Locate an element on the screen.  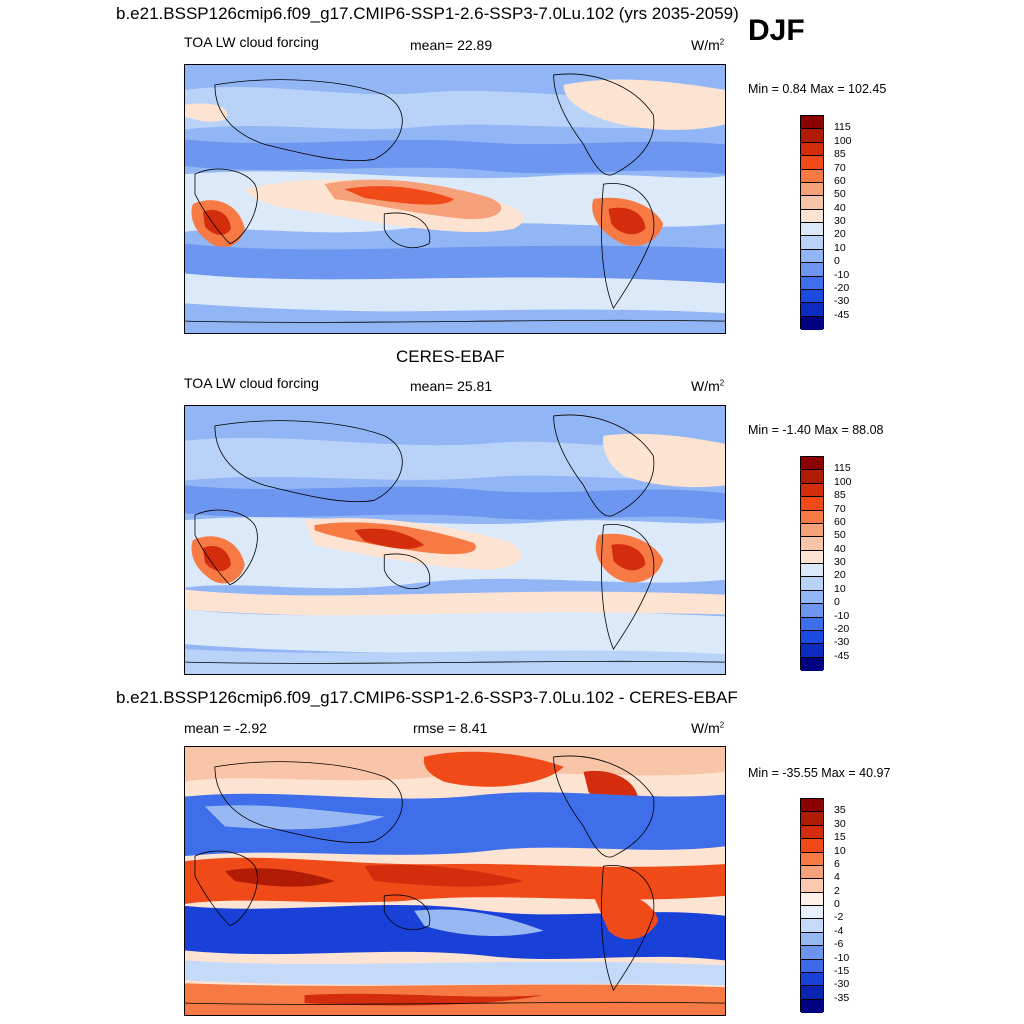
colorbar-tick-label: -2 is located at coordinates (839, 917).